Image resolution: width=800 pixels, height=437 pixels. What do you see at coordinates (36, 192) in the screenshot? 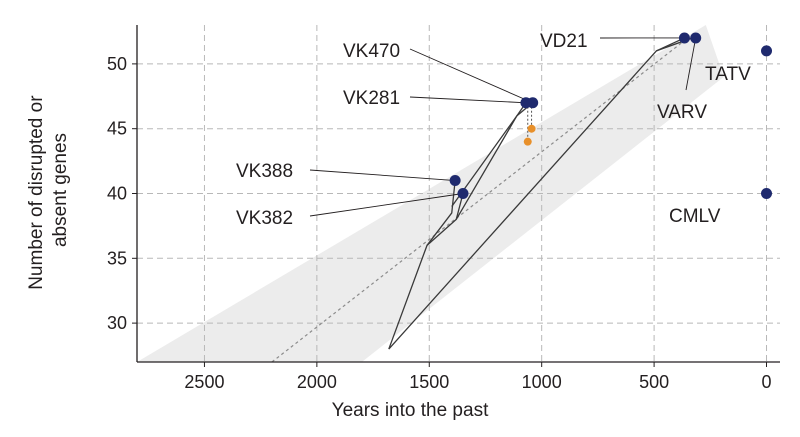
I see `y-axis-label-line-1: Number of disrupted or` at bounding box center [36, 192].